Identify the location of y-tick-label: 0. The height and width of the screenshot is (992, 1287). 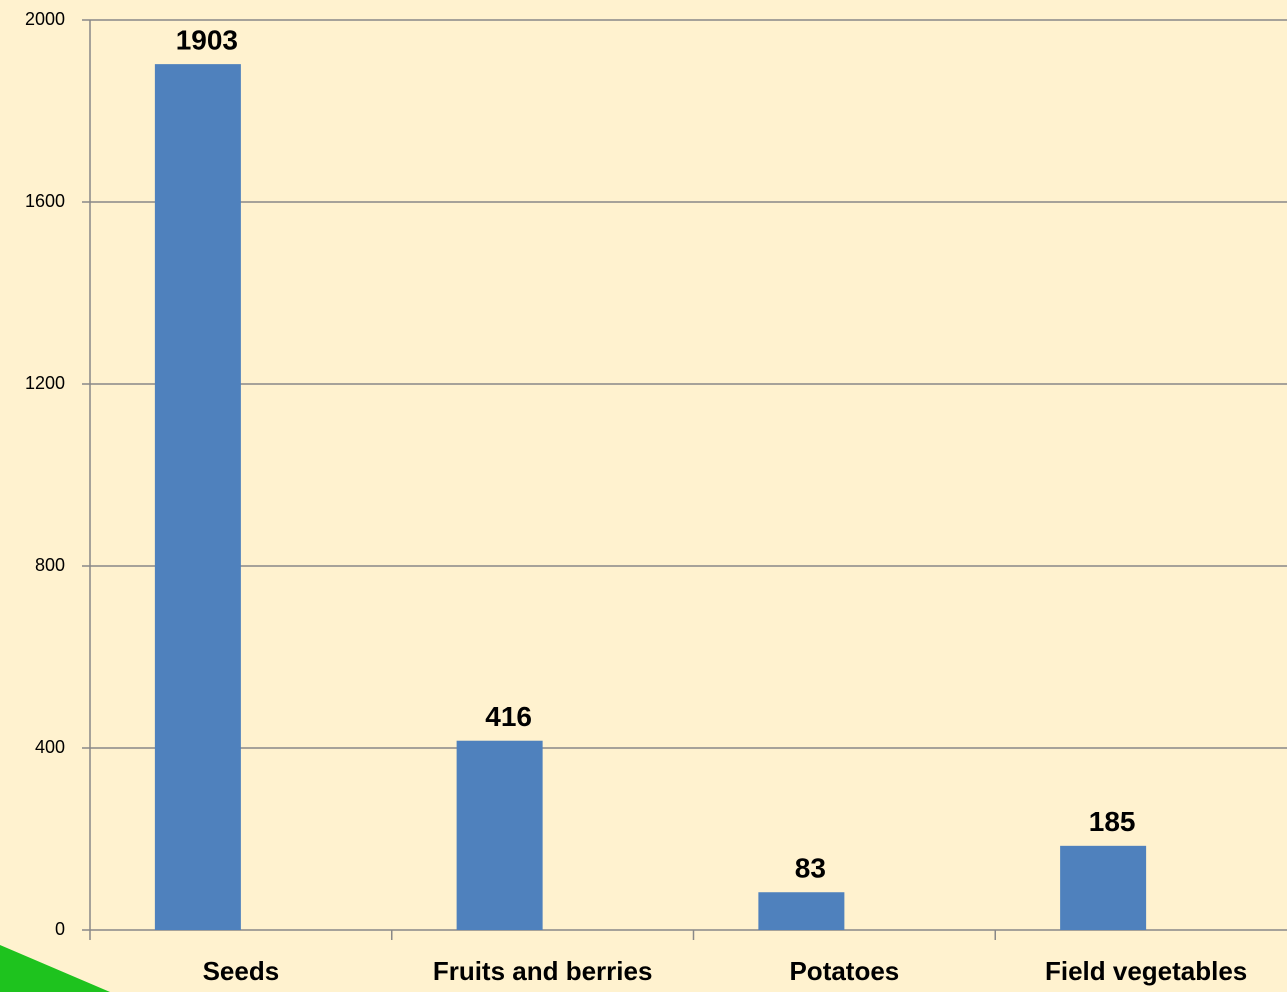
(60, 929).